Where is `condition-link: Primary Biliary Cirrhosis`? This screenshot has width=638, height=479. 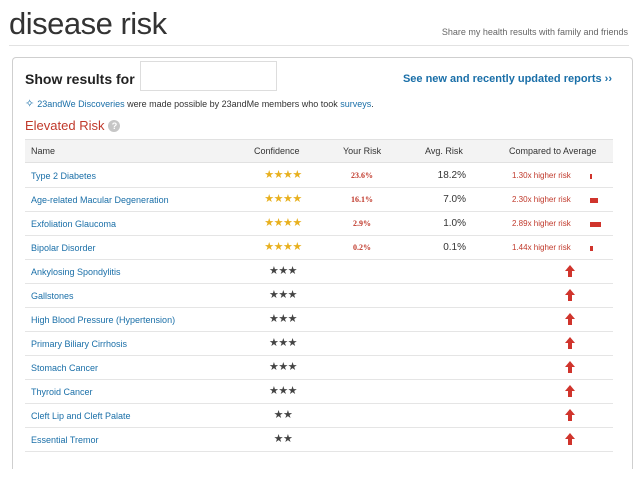
condition-link: Primary Biliary Cirrhosis is located at coordinates (79, 344).